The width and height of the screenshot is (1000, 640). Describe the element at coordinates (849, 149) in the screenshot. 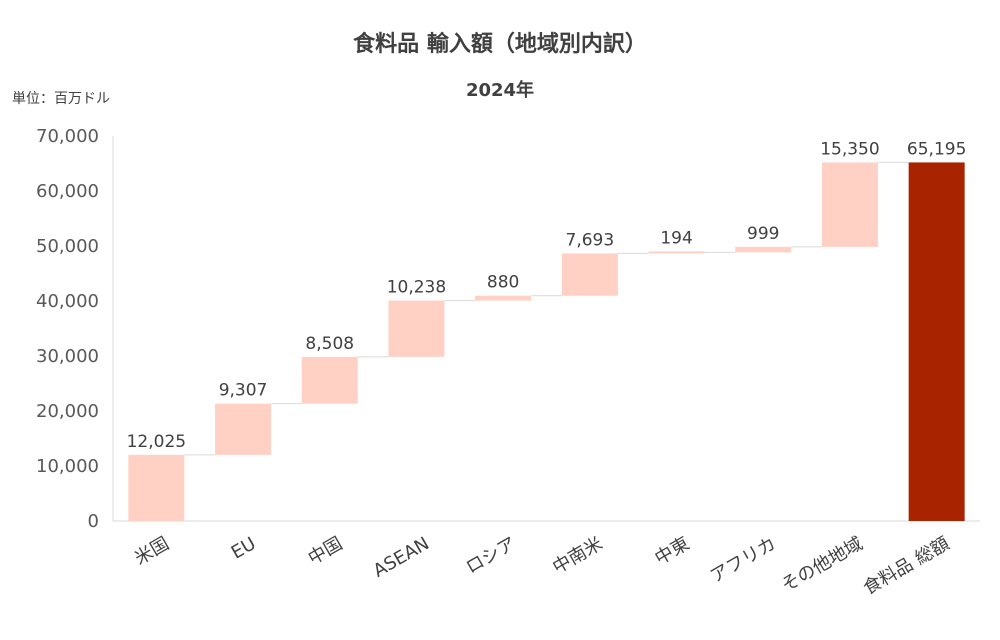

I see `data-label: 15,350` at that location.